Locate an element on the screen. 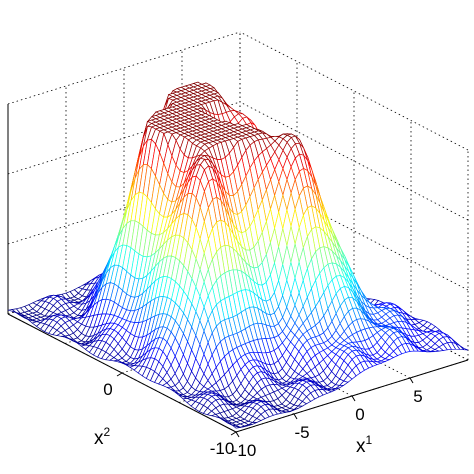  x-tick-label: 0 is located at coordinates (359, 414).